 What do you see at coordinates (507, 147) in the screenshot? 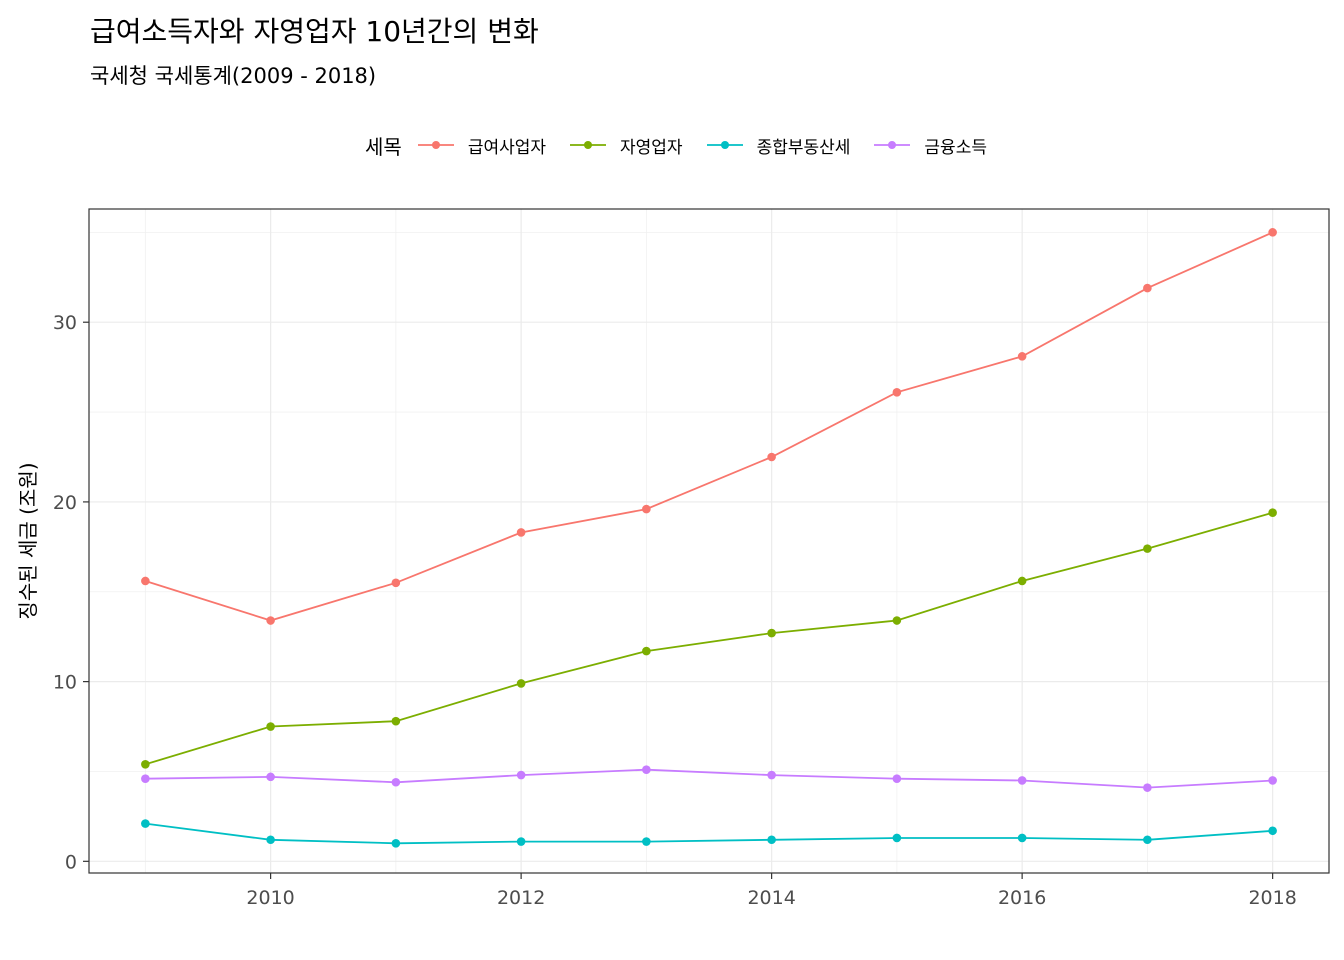
I see `legend-label-1: 급여사업자` at bounding box center [507, 147].